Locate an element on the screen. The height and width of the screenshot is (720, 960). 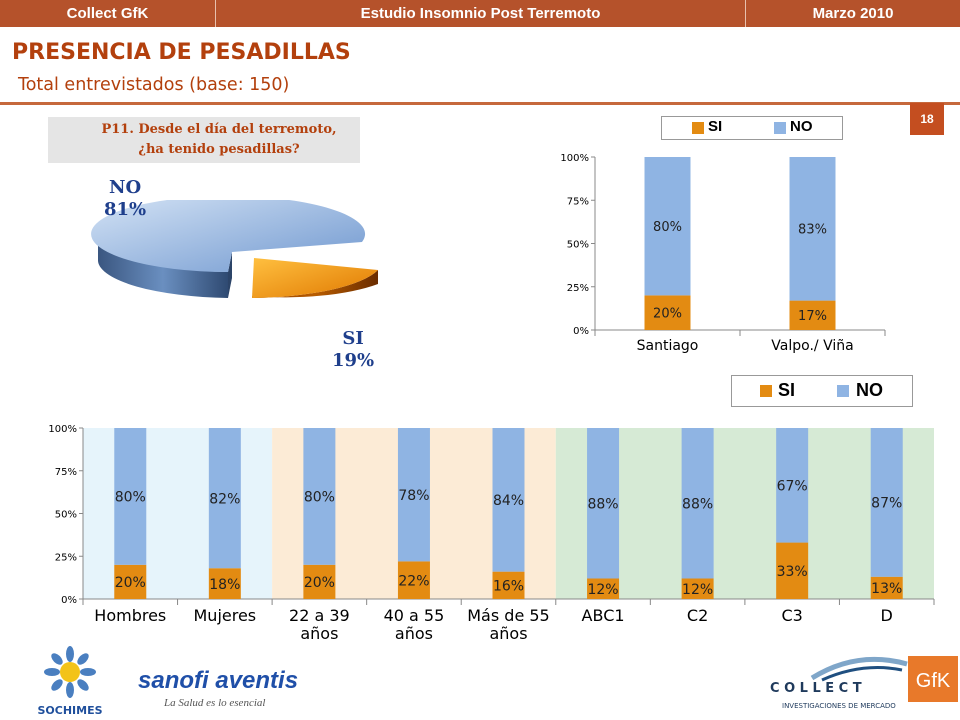
header-study: Estudio Insomnio Post Terremoto is located at coordinates (480, 13).